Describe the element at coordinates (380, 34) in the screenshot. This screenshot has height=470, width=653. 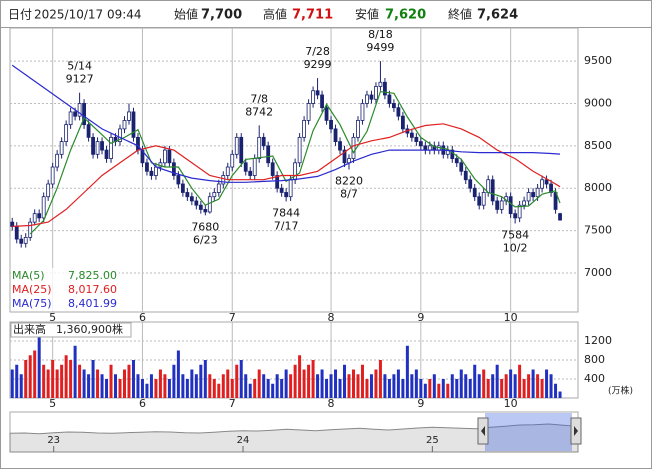
I see `annotation-date: 8/18` at that location.